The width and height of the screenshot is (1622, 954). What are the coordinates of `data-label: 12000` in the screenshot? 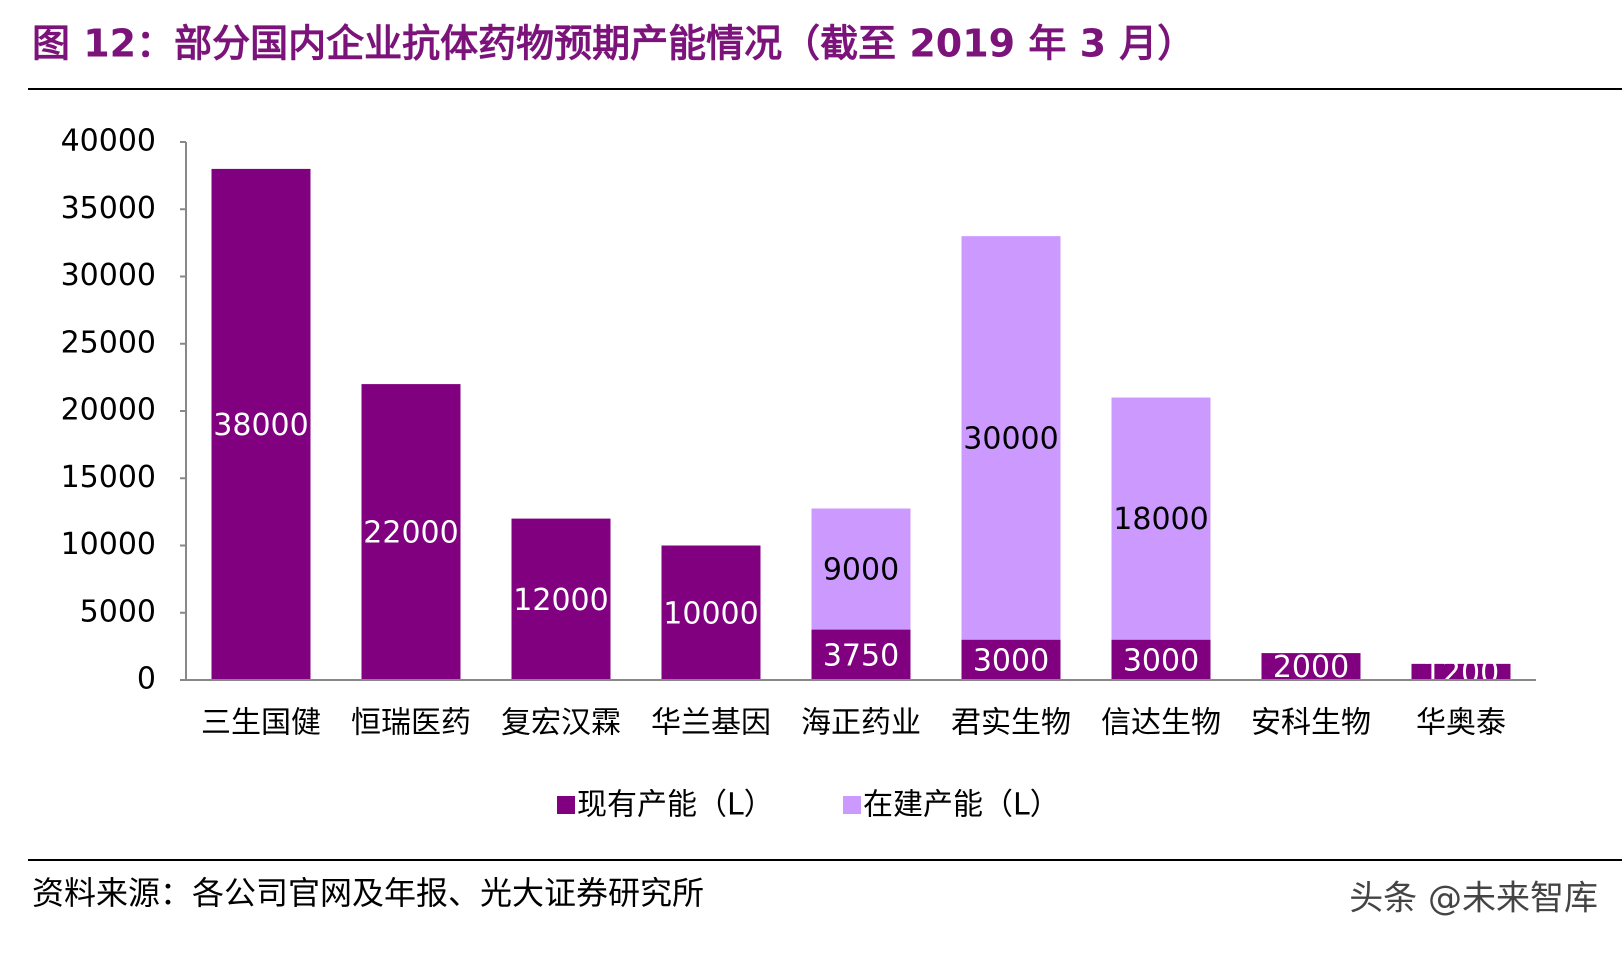 It's located at (560, 600).